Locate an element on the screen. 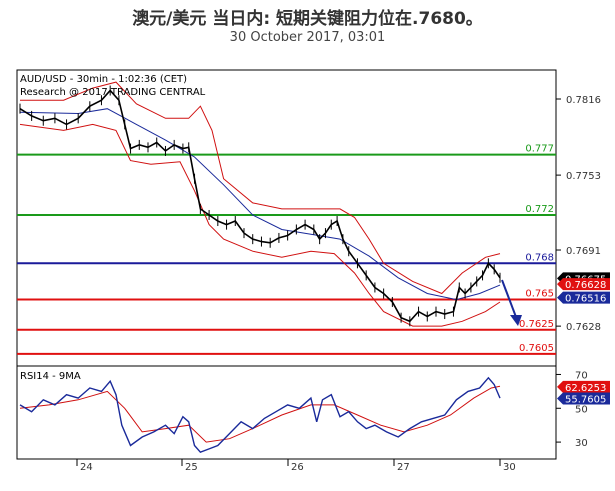  time-tick-label-1: 25 is located at coordinates (191, 467).